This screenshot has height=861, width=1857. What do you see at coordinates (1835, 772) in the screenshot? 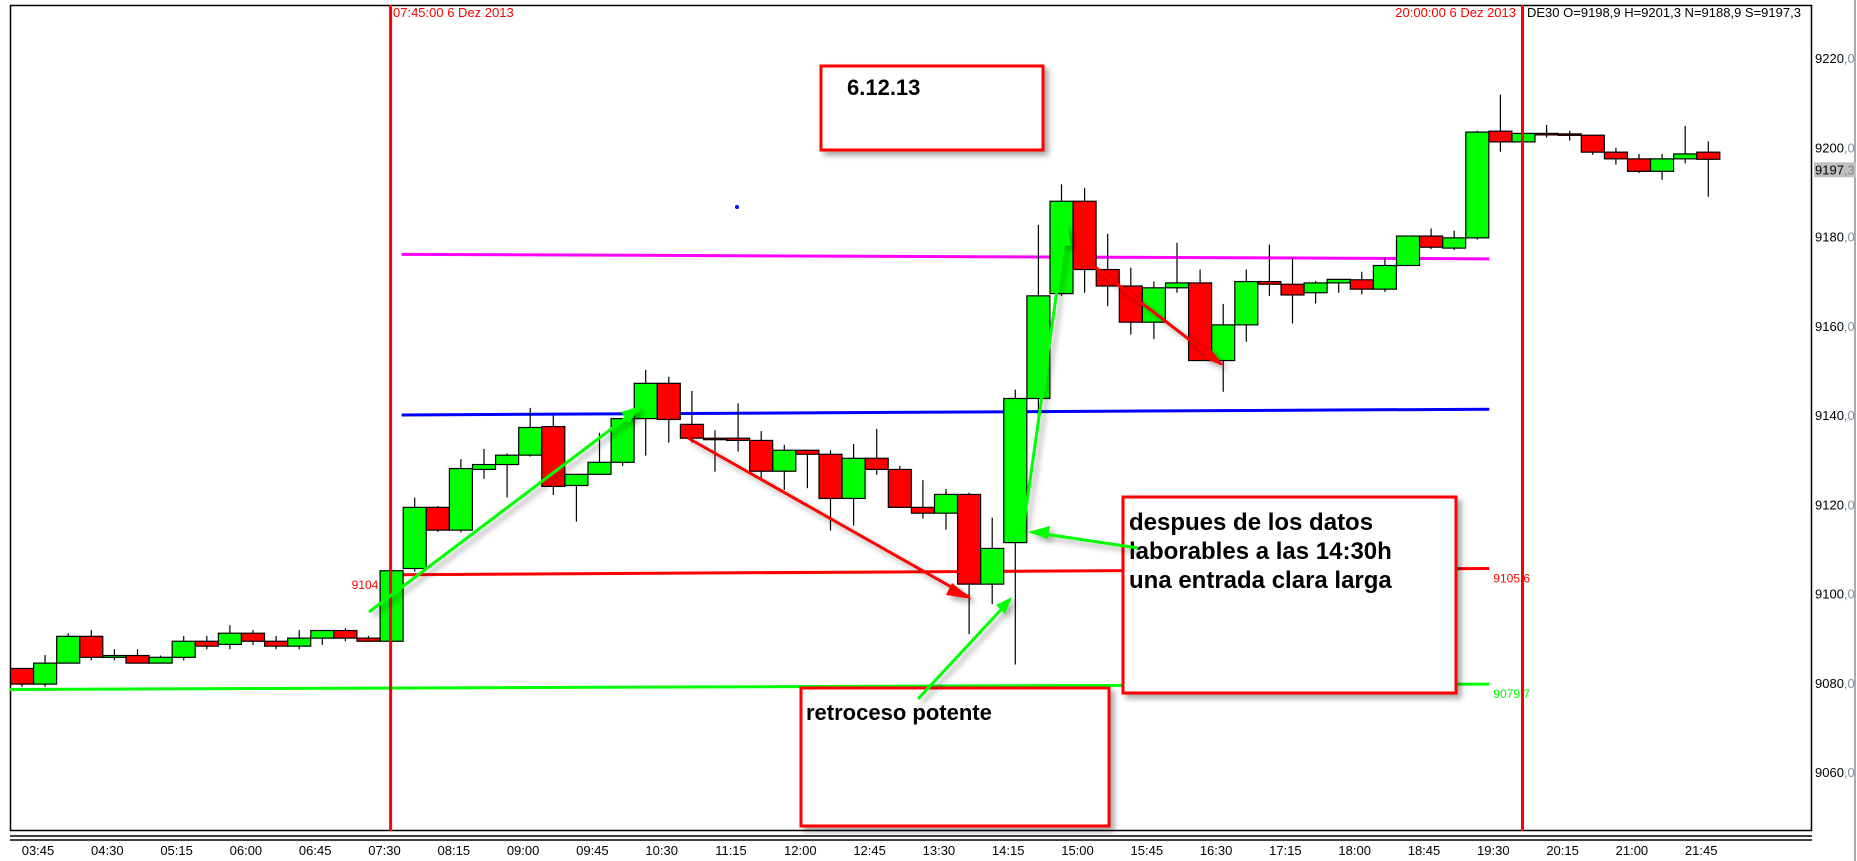
I see `y-tick-label: 9060,0` at bounding box center [1835, 772].